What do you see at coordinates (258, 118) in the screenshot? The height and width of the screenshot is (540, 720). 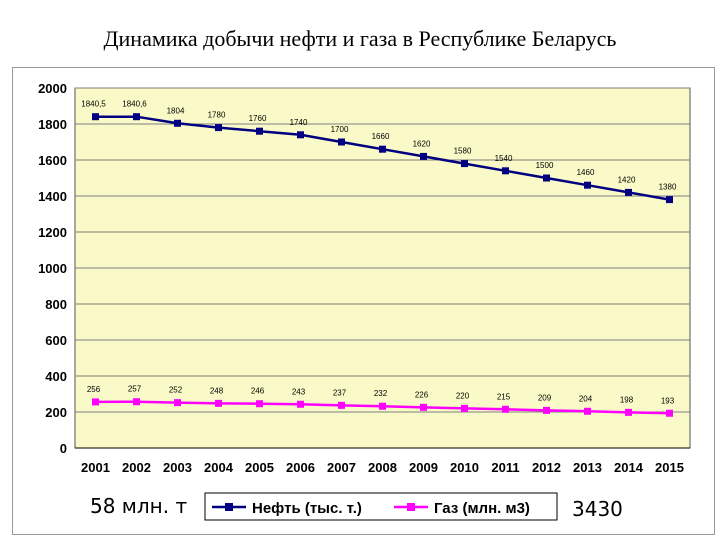 I see `data-label: 1760` at bounding box center [258, 118].